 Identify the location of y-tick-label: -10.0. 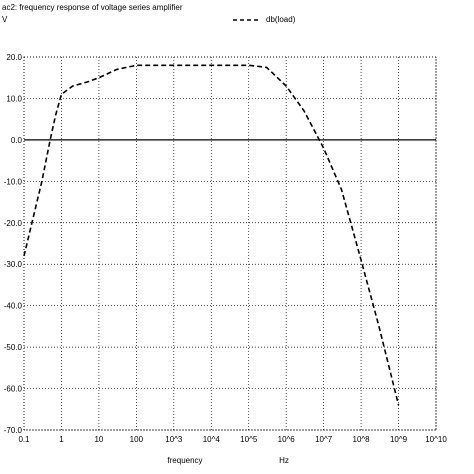
(13, 181).